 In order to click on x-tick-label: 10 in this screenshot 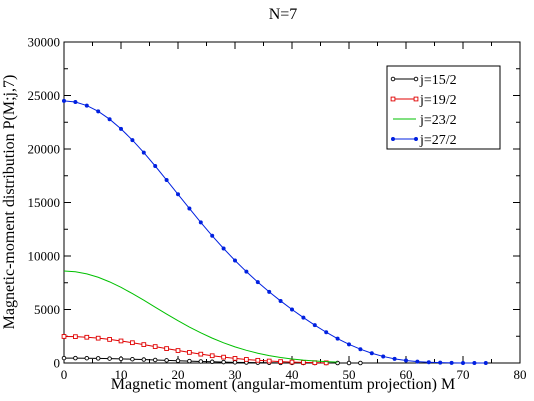, I will do `click(121, 374)`.